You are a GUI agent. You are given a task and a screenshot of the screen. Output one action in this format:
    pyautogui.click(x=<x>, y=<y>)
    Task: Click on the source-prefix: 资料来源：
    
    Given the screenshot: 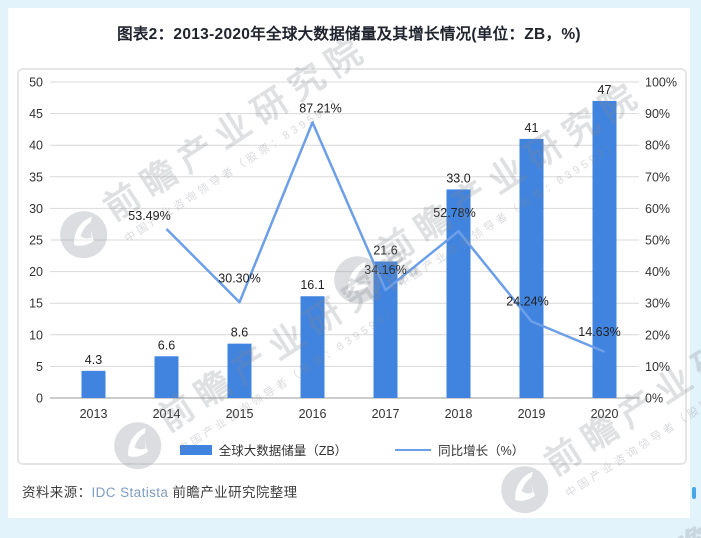 What is the action you would take?
    pyautogui.click(x=57, y=492)
    